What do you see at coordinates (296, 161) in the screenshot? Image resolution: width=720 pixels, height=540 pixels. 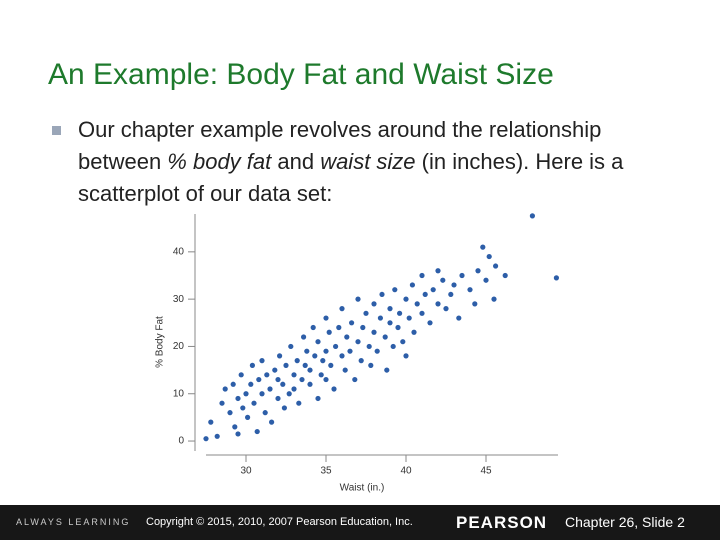 I see `text: and` at bounding box center [296, 161].